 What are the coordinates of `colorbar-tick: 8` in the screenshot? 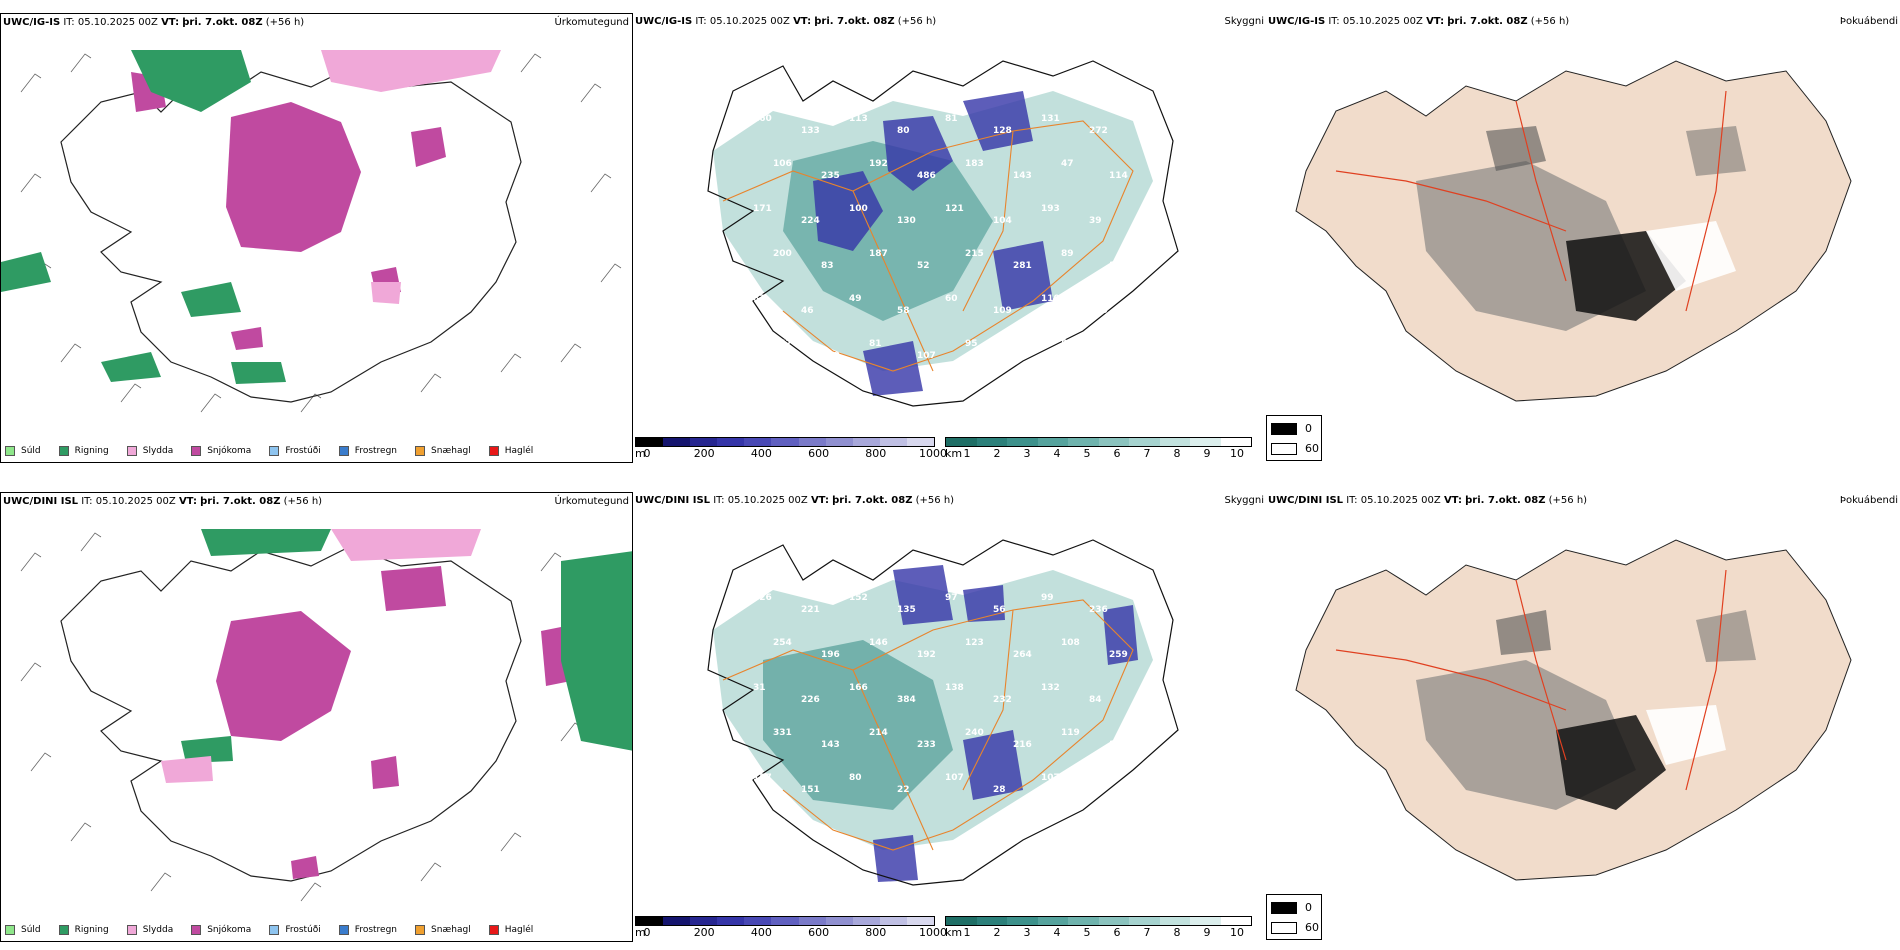 It's located at (1177, 453).